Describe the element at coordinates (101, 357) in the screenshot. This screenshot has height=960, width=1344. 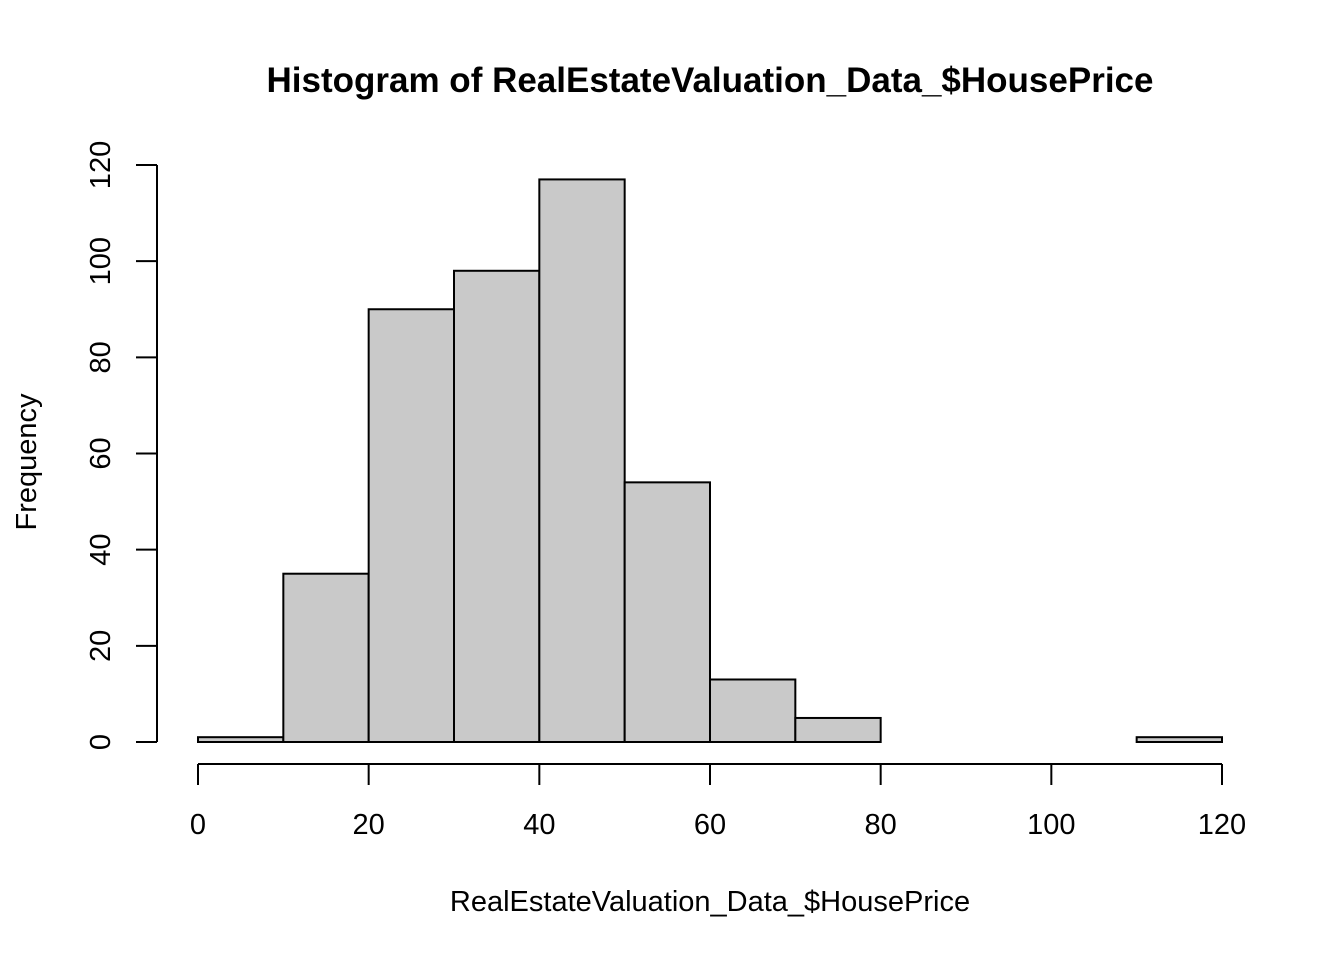
I see `y-tick-label: 80` at that location.